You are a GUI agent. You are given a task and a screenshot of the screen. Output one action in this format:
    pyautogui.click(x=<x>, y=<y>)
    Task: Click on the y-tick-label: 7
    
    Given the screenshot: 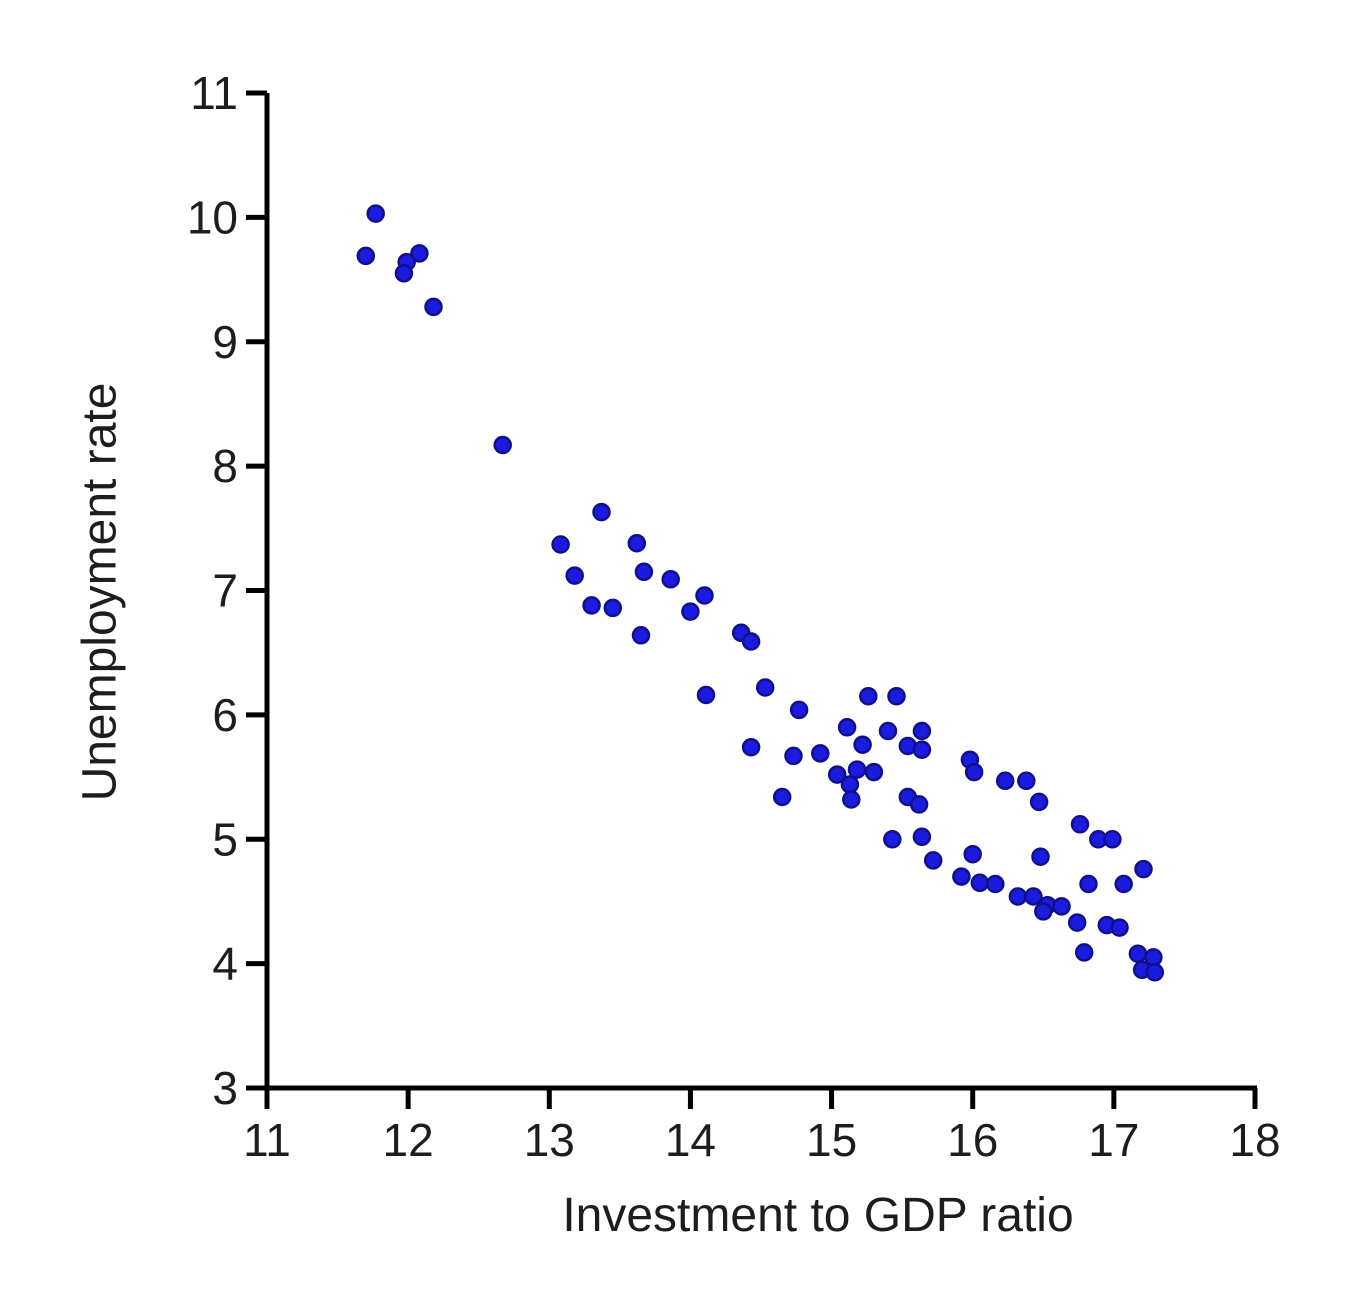 What is the action you would take?
    pyautogui.click(x=225, y=591)
    